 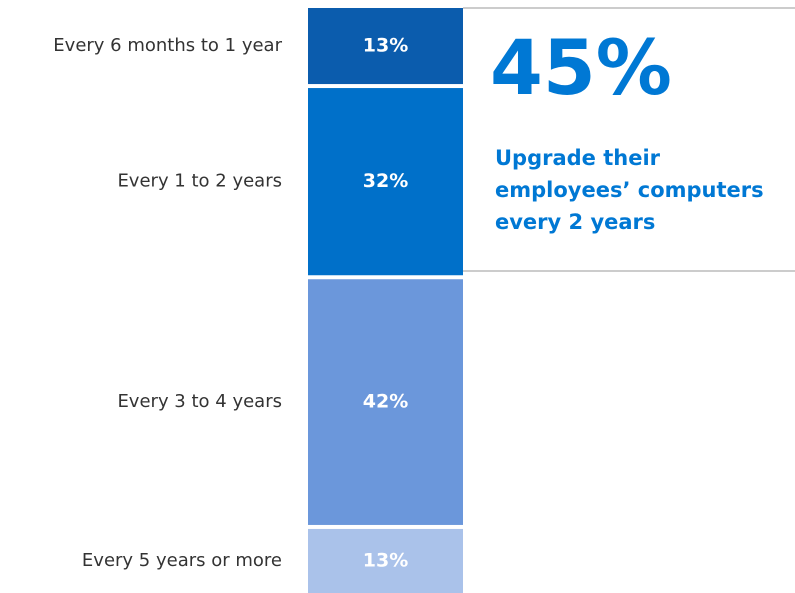 What do you see at coordinates (581, 67) in the screenshot?
I see `callout-headline: 45%` at bounding box center [581, 67].